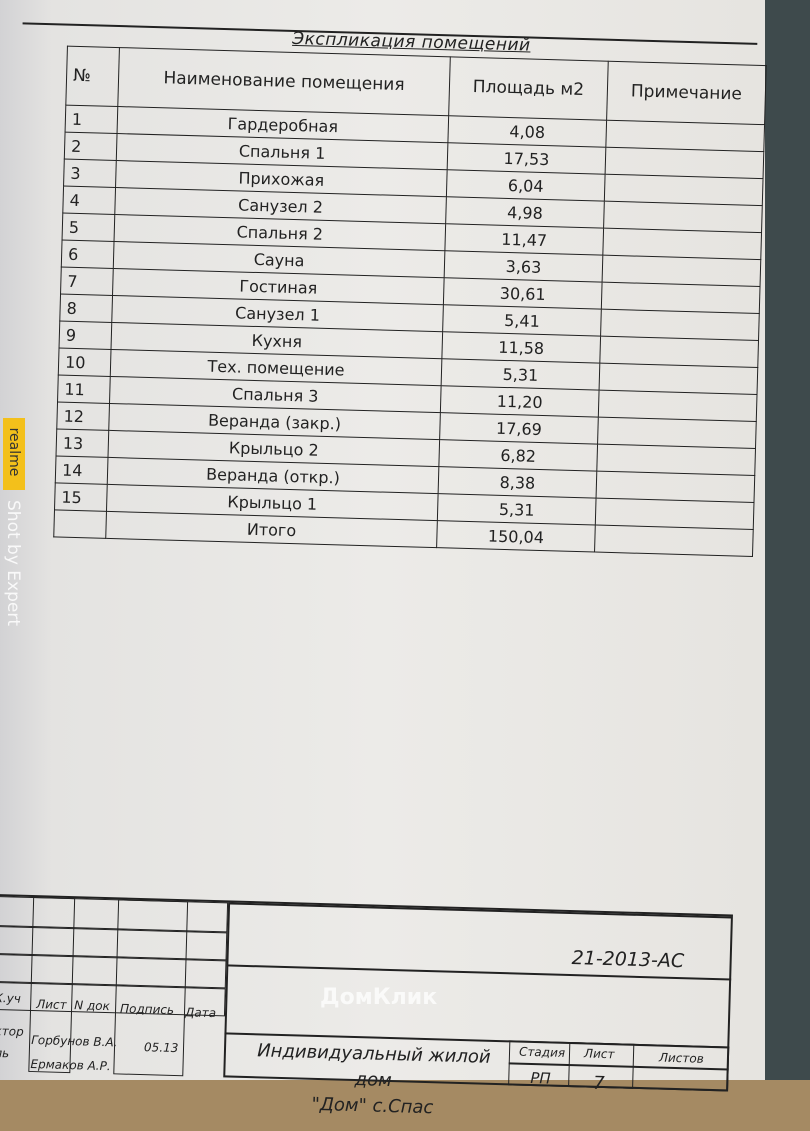 The width and height of the screenshot is (810, 1131). What do you see at coordinates (516, 536) in the screenshot?
I see `total-area: 150,04` at bounding box center [516, 536].